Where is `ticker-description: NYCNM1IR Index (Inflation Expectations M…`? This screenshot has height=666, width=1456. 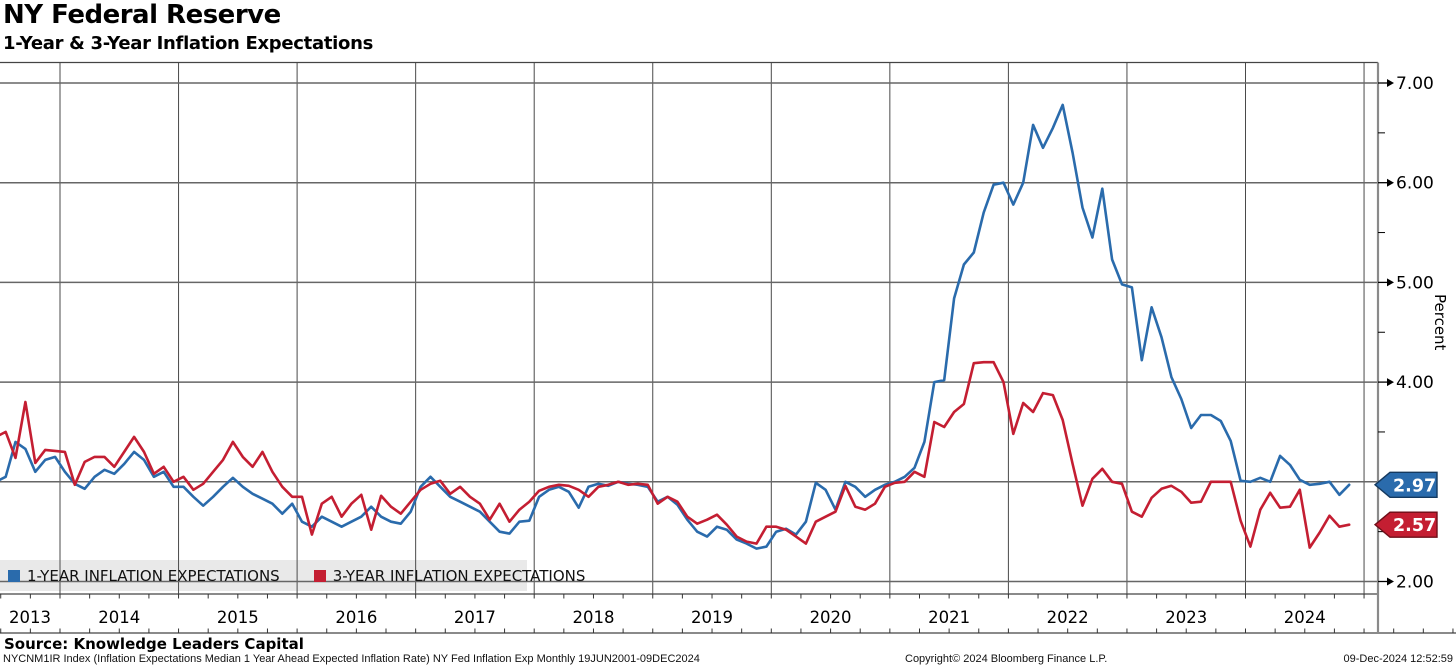 ticker-description: NYCNM1IR Index (Inflation Expectations M… is located at coordinates (351, 659).